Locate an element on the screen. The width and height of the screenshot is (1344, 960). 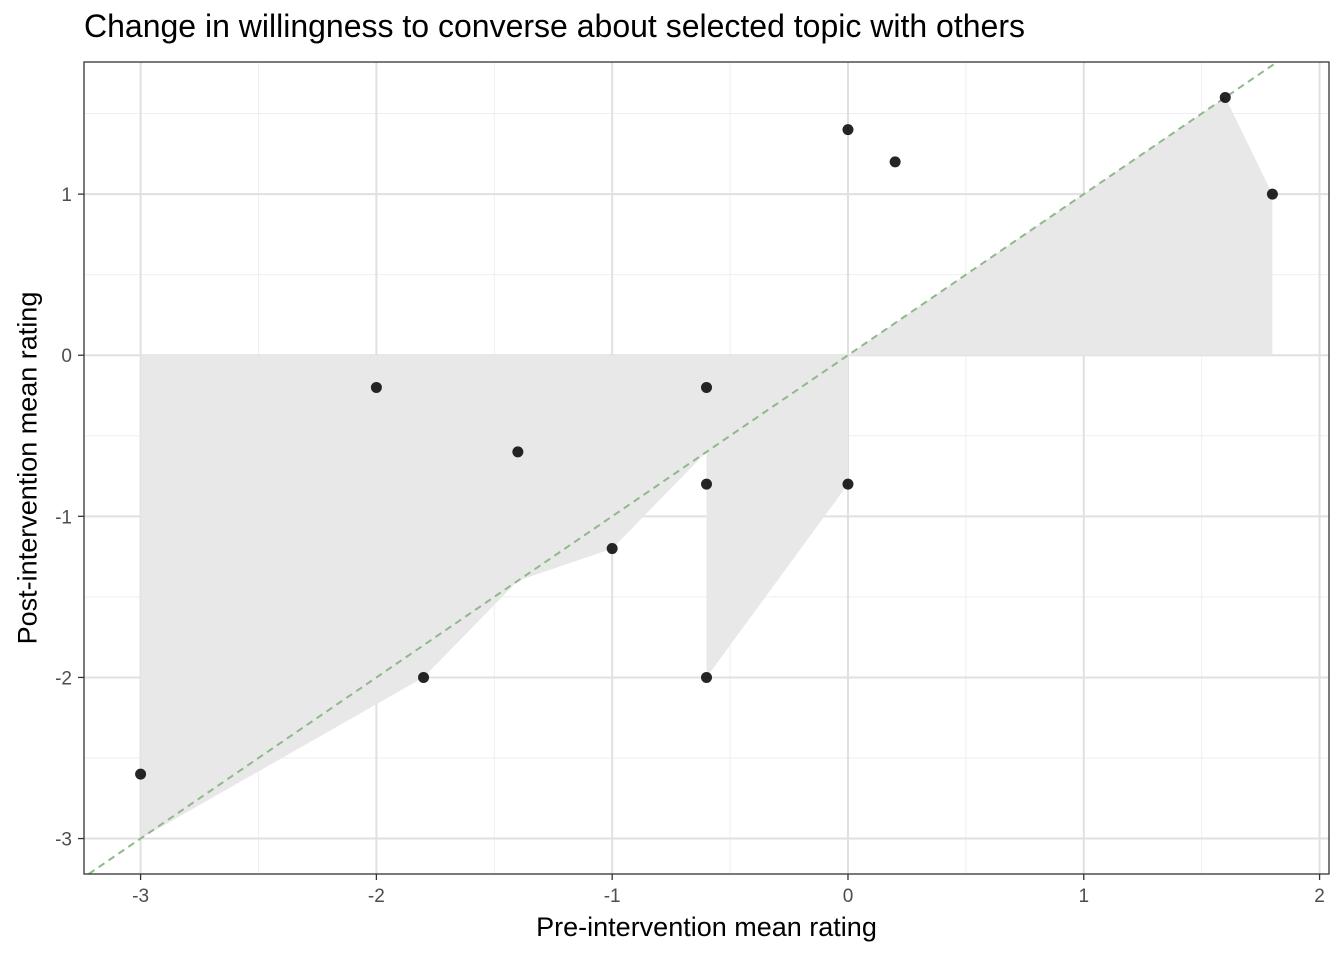
y-axis-ticks: -3 -2 -1 0 1 is located at coordinates (69, 518).